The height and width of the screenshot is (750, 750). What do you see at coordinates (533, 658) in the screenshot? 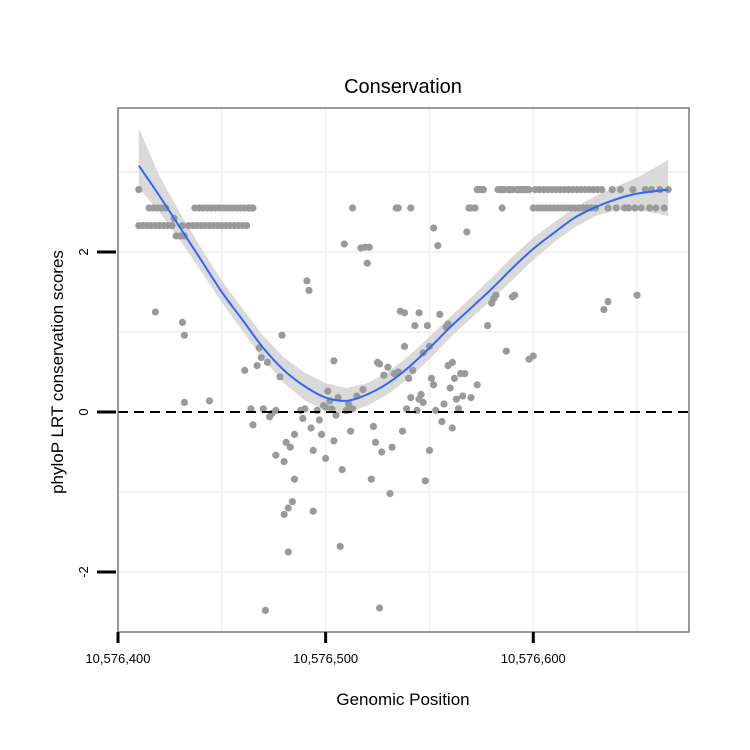
I see `x-tick-label: 10,576,600` at bounding box center [533, 658].